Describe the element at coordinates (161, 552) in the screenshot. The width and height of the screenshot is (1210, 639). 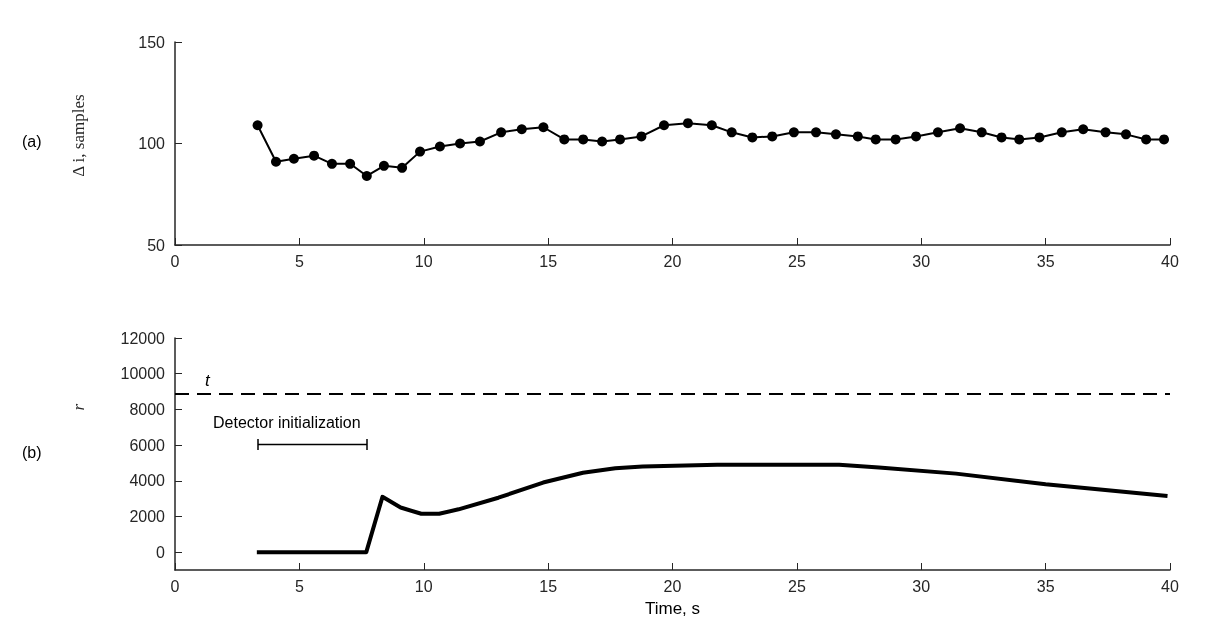
I see `y-tick-label: 0` at that location.